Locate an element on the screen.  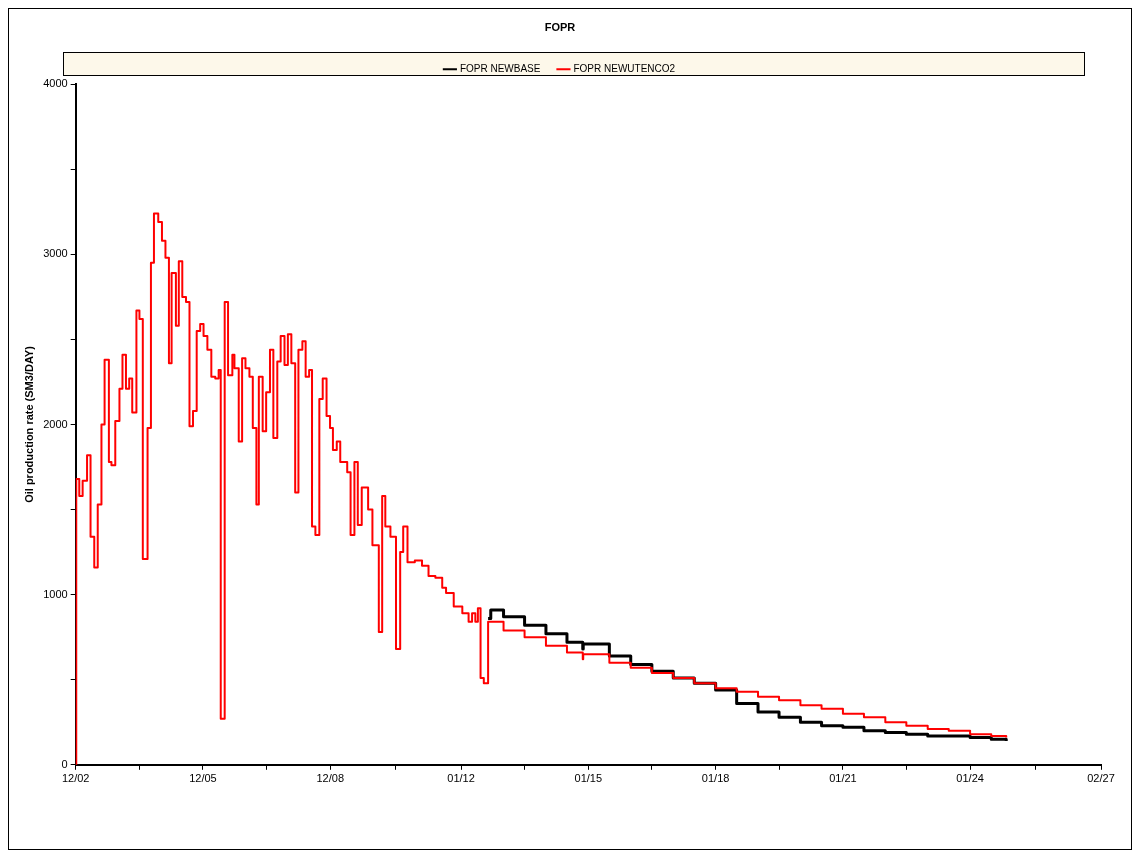
y-axis-title: Oil production rate (SM3/DAY) is located at coordinates (28, 424).